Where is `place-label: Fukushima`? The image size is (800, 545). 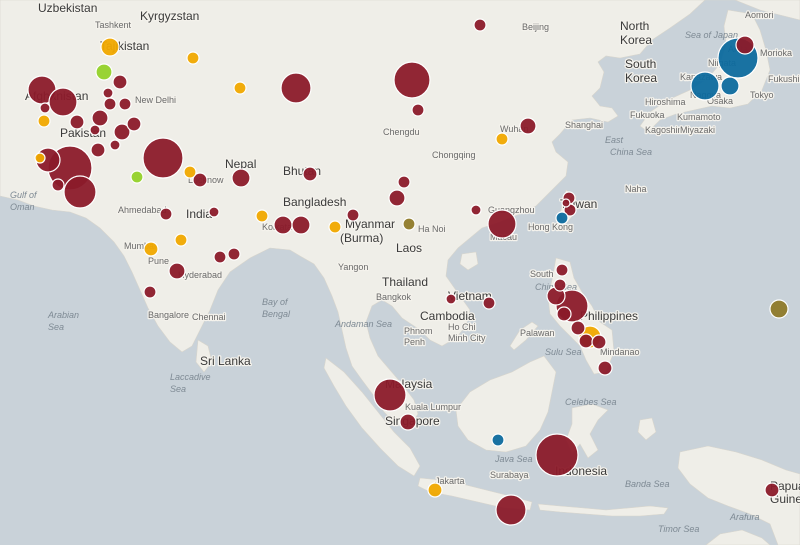 place-label: Fukushima is located at coordinates (784, 79).